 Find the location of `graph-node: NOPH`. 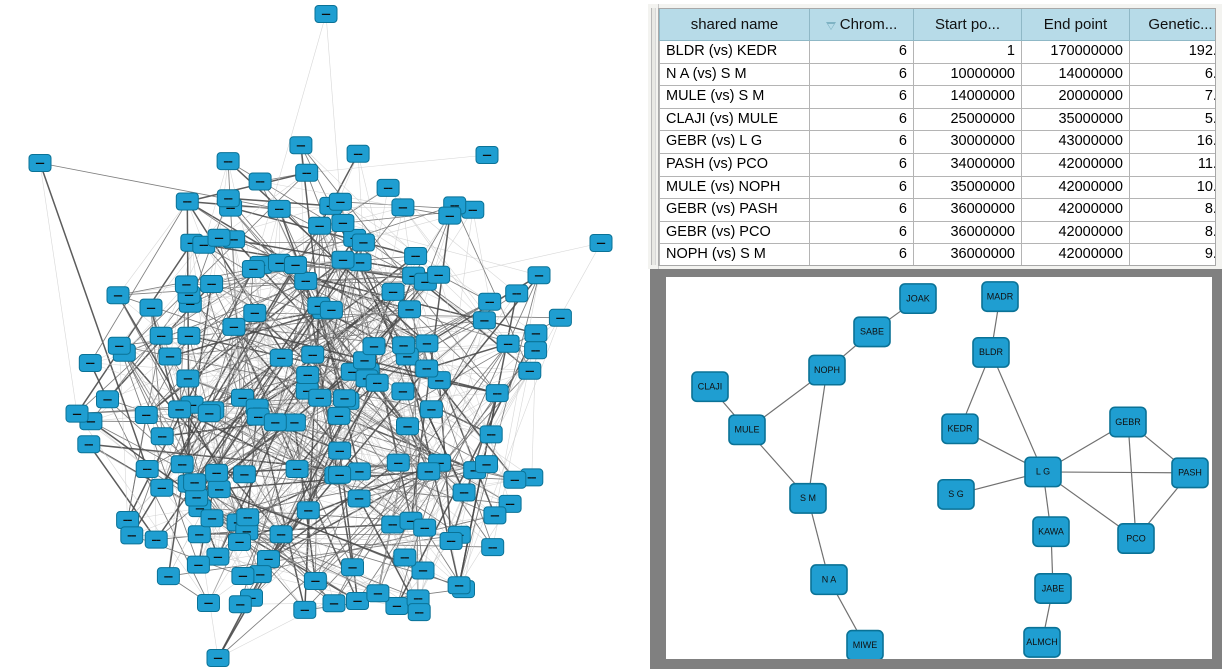

graph-node: NOPH is located at coordinates (827, 370).